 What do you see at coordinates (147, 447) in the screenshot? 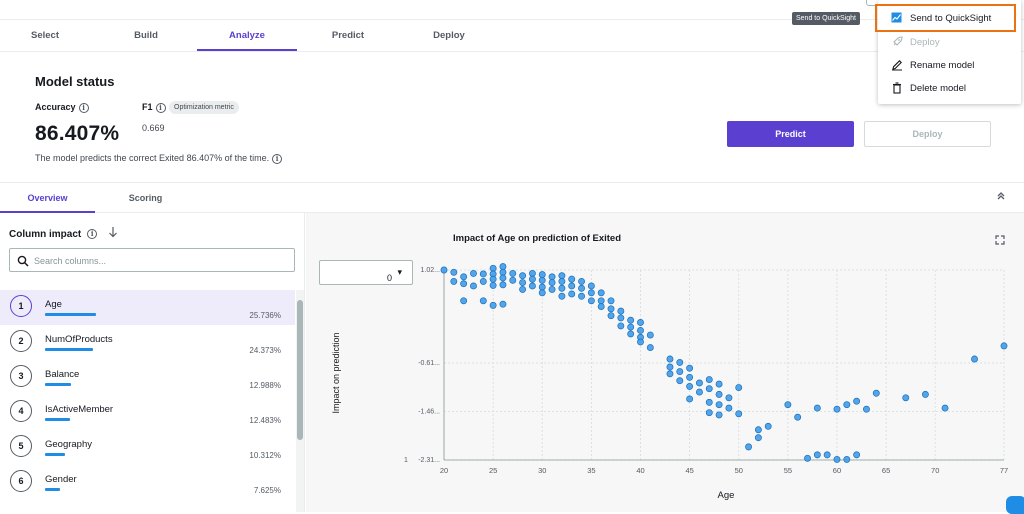
I see `list-item: 5 Geography 10.312%` at bounding box center [147, 447].